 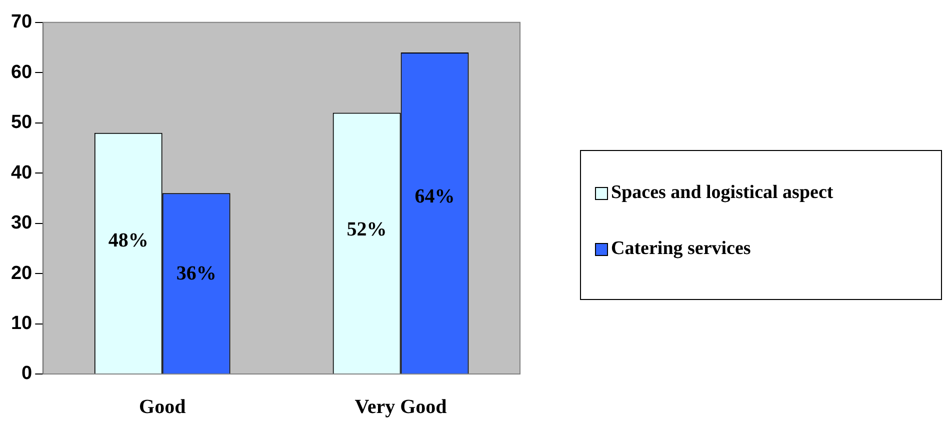 What do you see at coordinates (21, 223) in the screenshot?
I see `y-tick-label: 30` at bounding box center [21, 223].